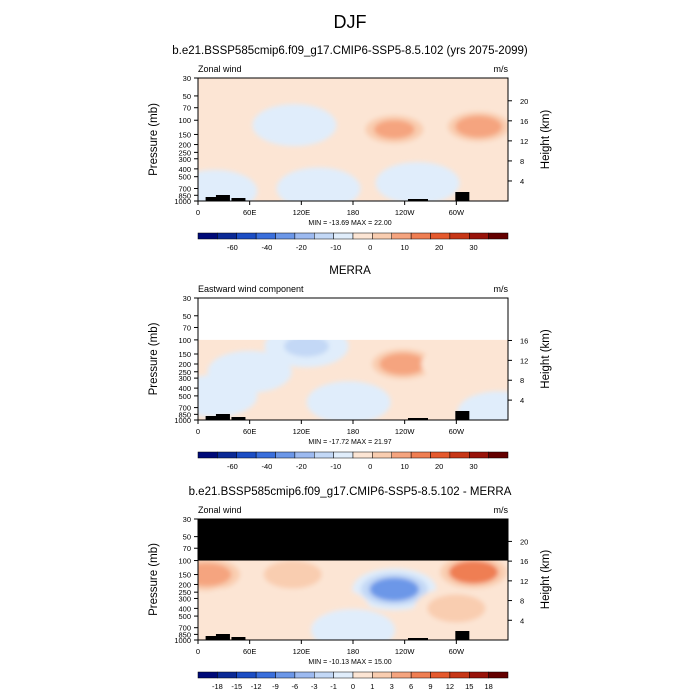  I want to click on y-tick-label: 1000, so click(182, 640).